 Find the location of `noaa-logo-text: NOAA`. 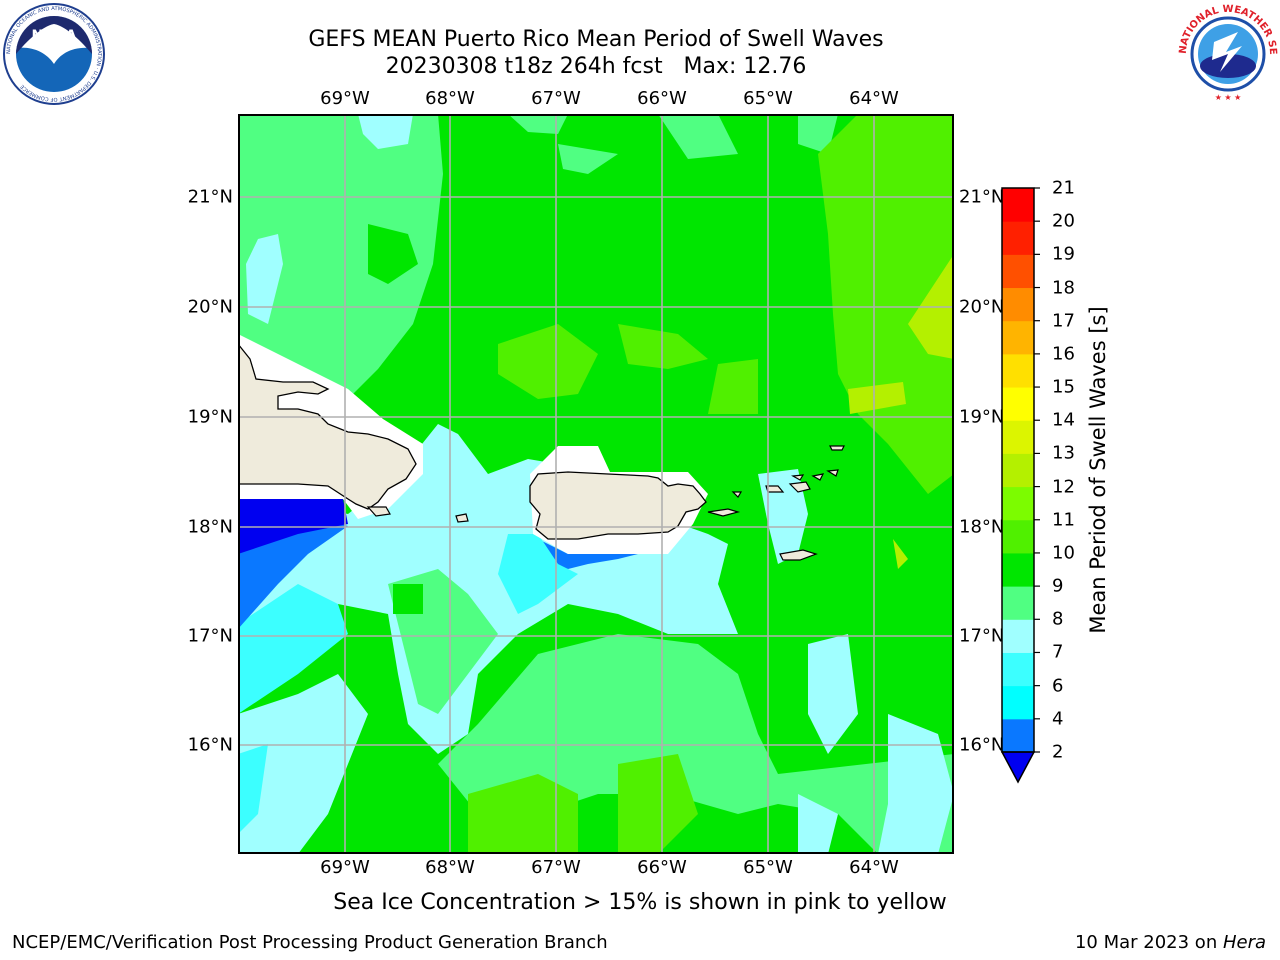

noaa-logo-text: NOAA is located at coordinates (54, 36).